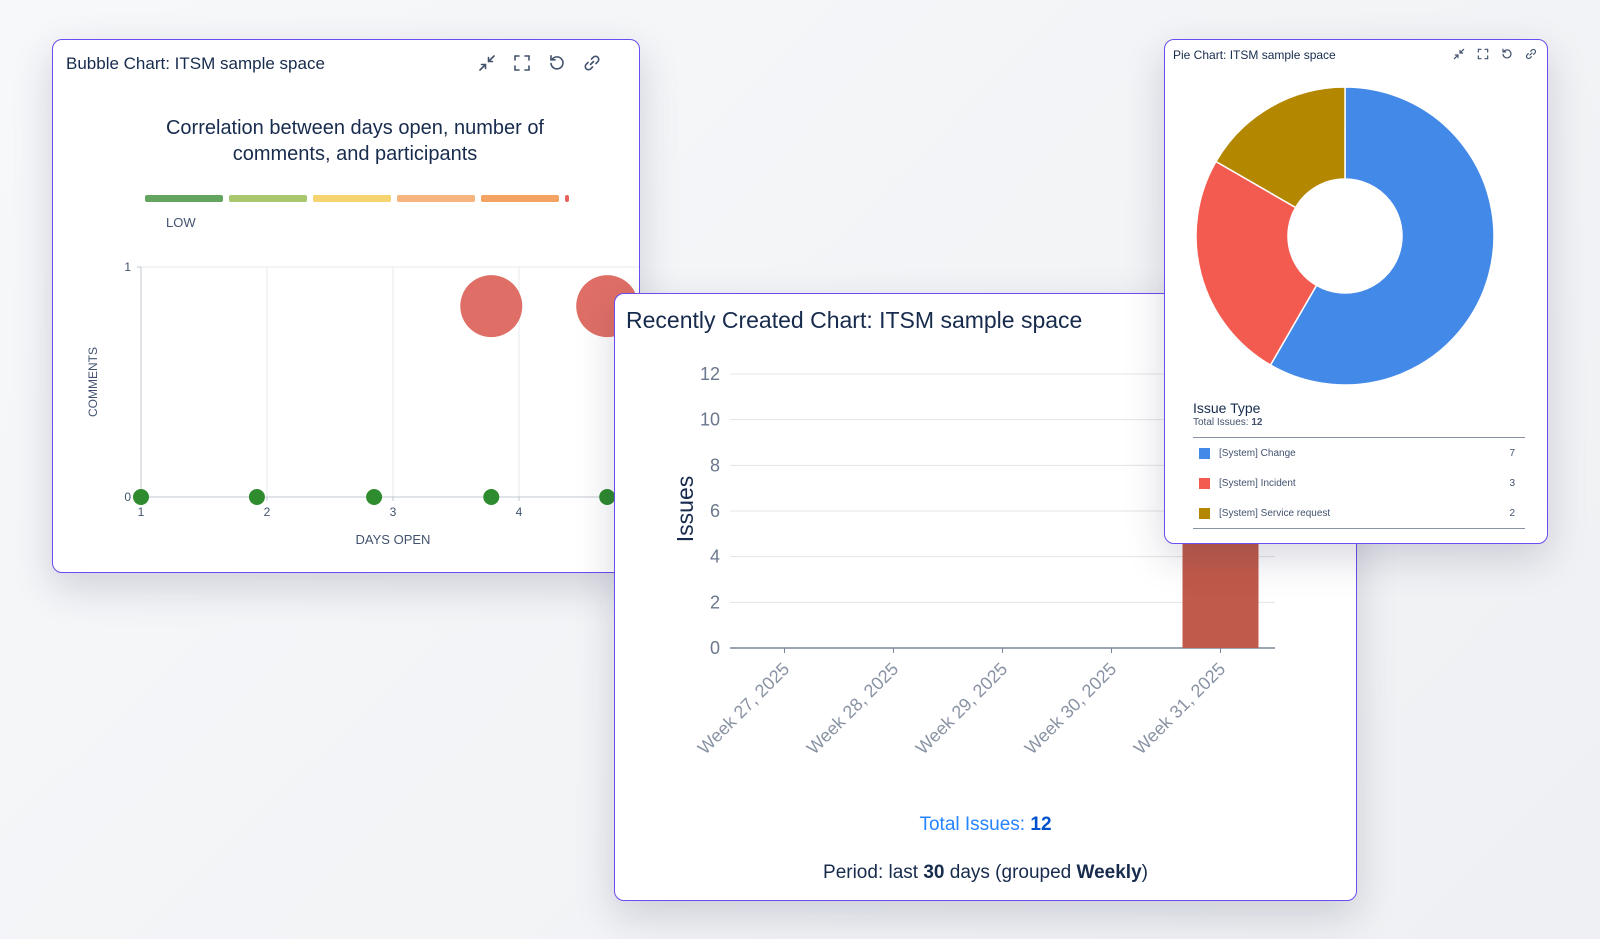 This screenshot has height=939, width=1600. I want to click on x-tick-label: Week 28, 2025, so click(853, 709).